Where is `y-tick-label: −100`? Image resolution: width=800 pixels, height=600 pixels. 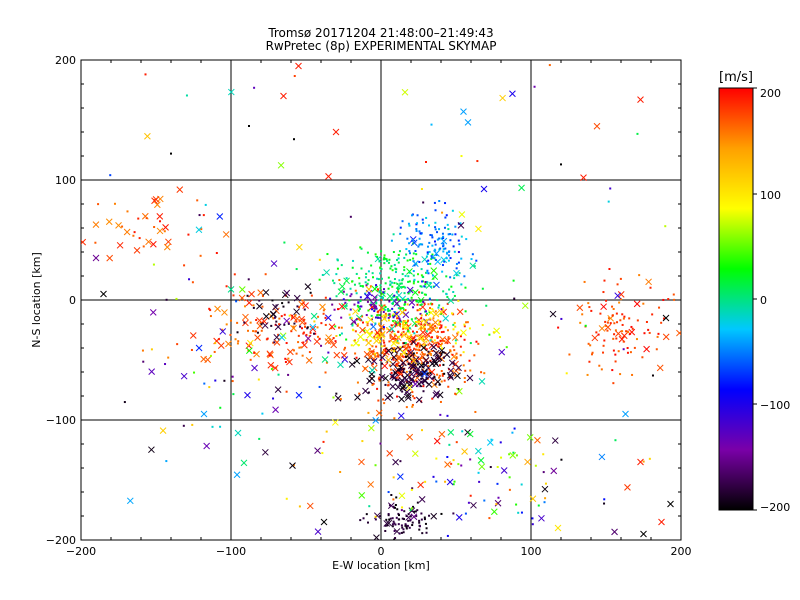
y-tick-label: −100 is located at coordinates (61, 420).